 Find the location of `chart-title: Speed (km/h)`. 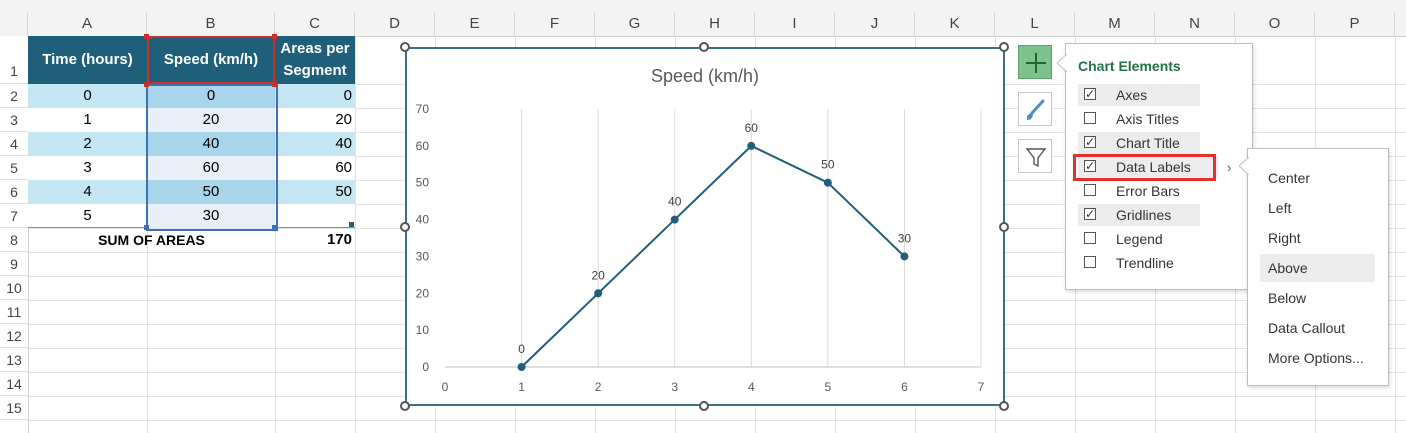

chart-title: Speed (km/h) is located at coordinates (705, 76).